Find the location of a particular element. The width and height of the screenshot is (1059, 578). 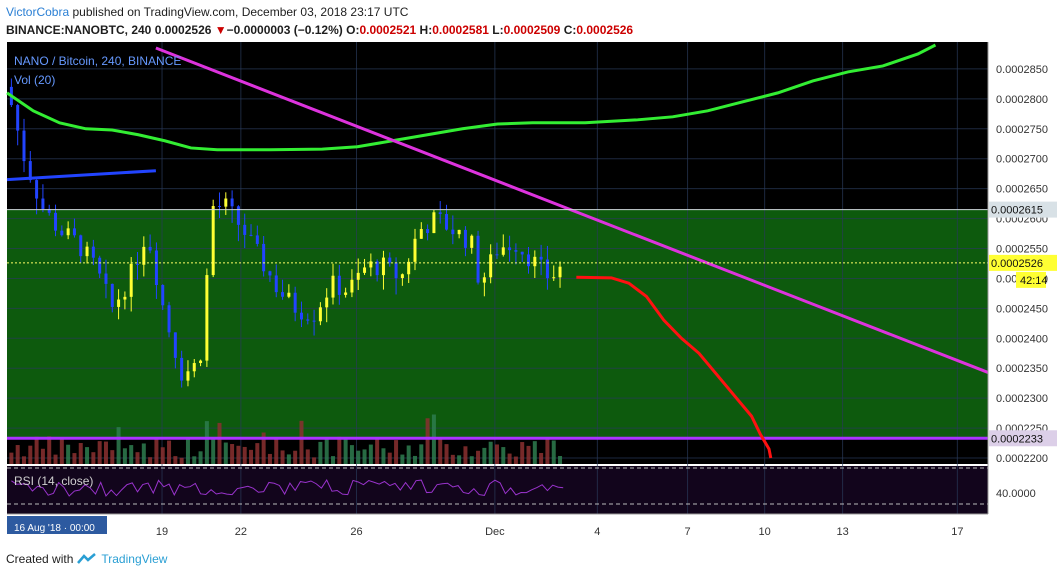

x-tick-label: 26 is located at coordinates (356, 532).